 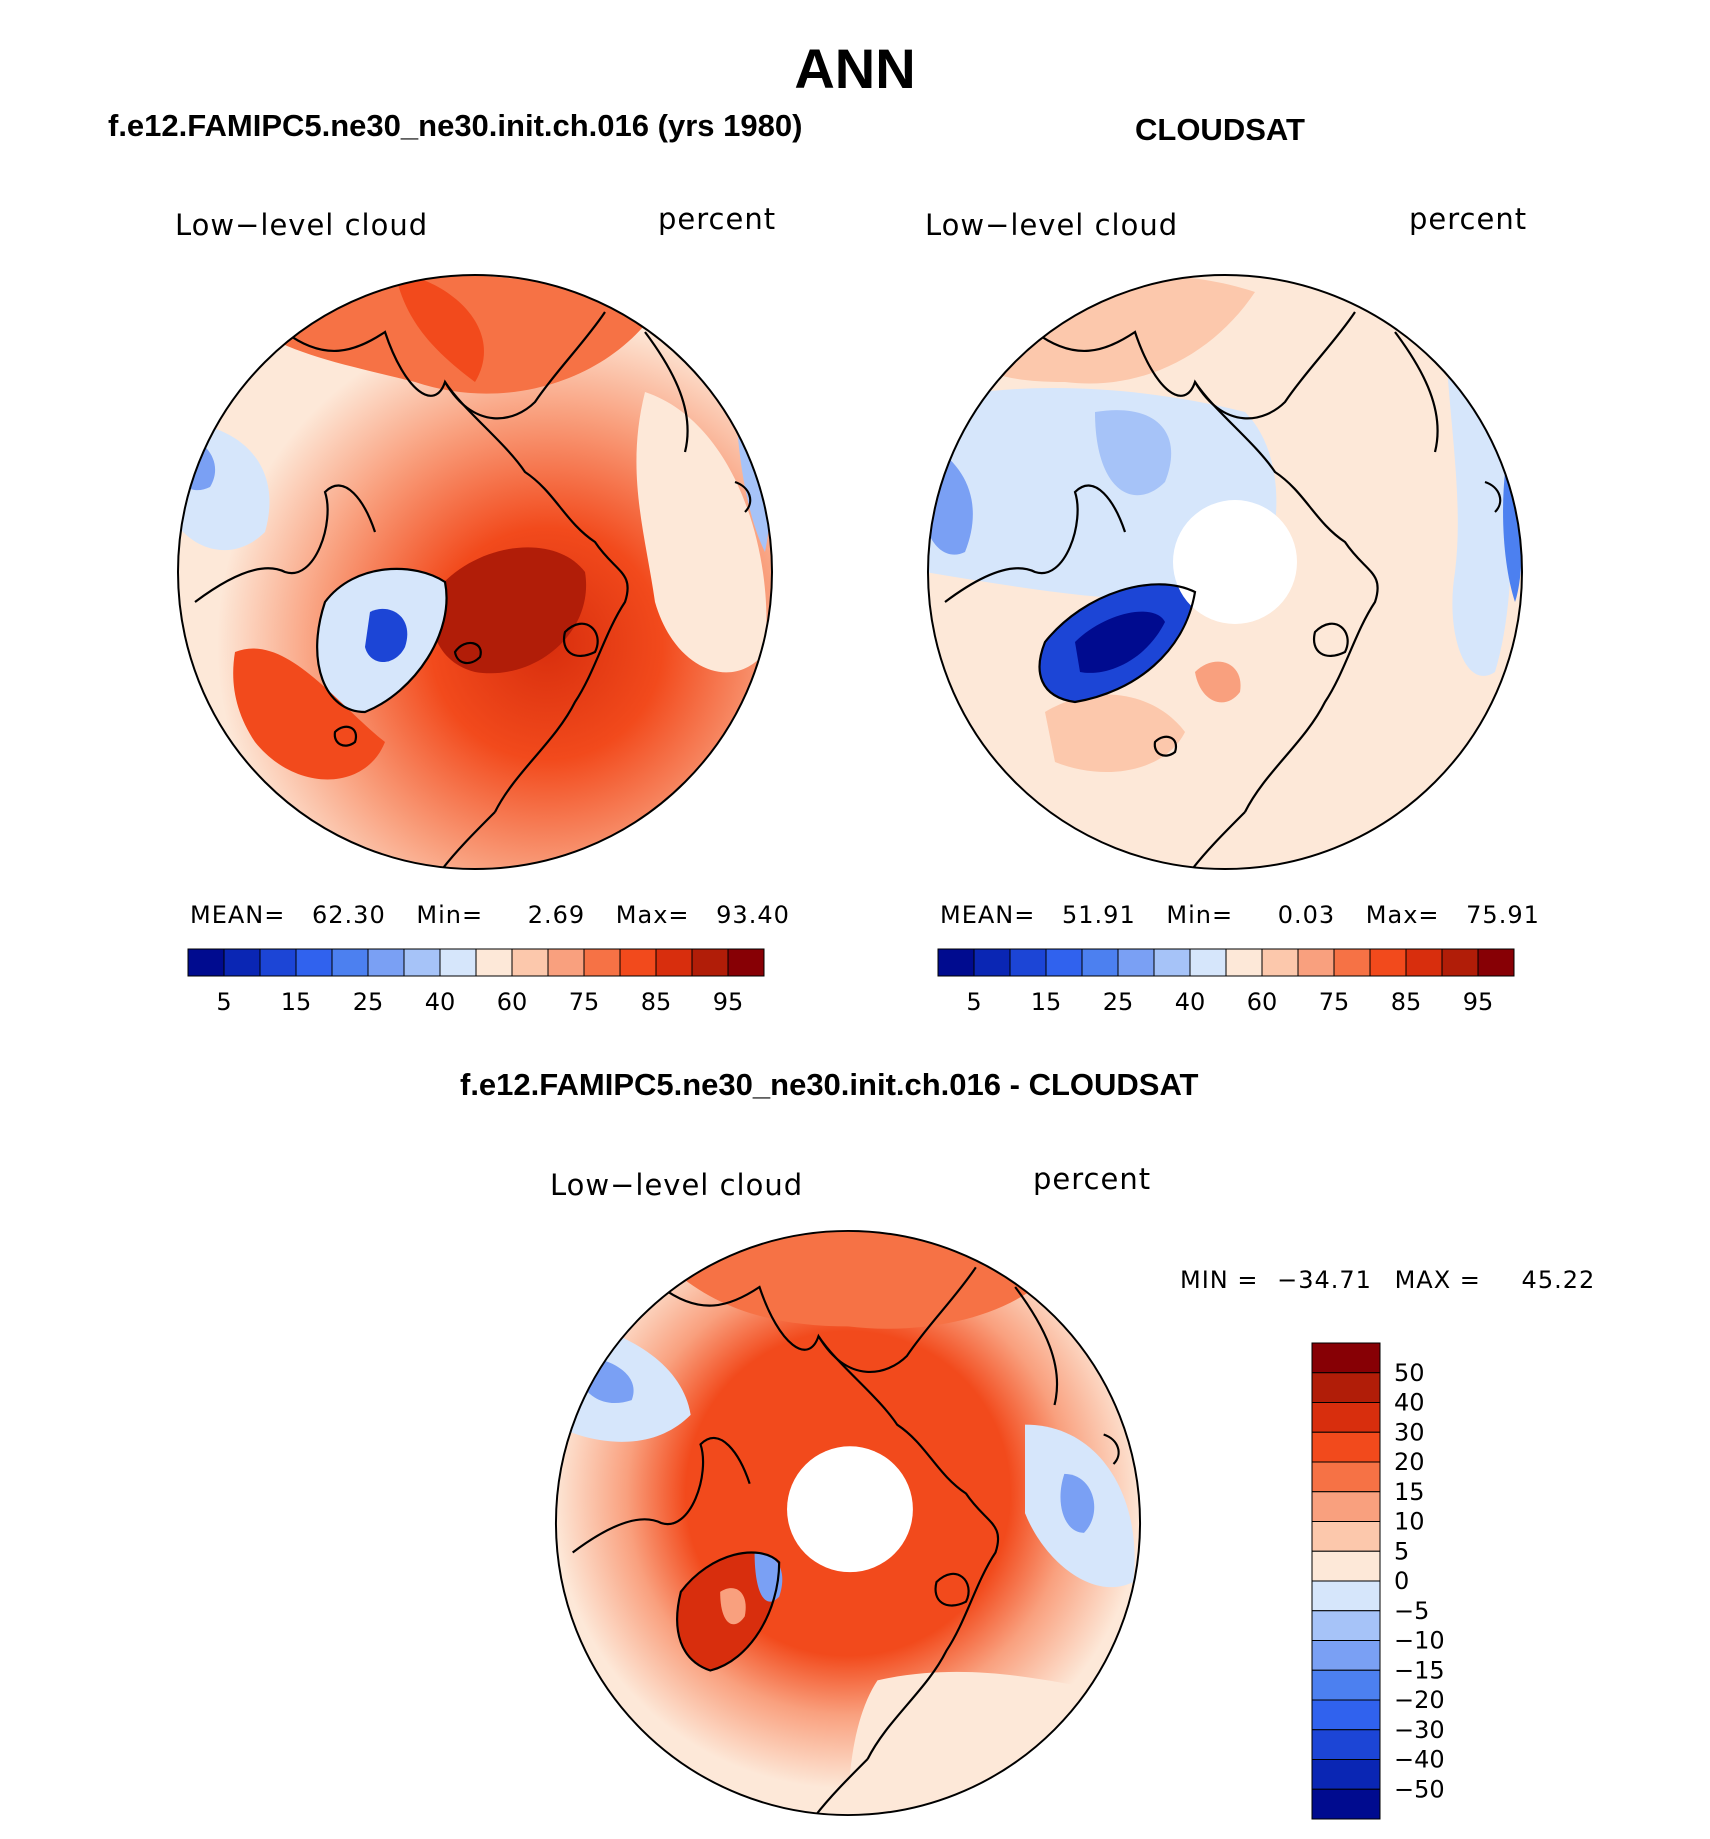 I want to click on model-colorbar-tick-label: 15, so click(x=296, y=1002).